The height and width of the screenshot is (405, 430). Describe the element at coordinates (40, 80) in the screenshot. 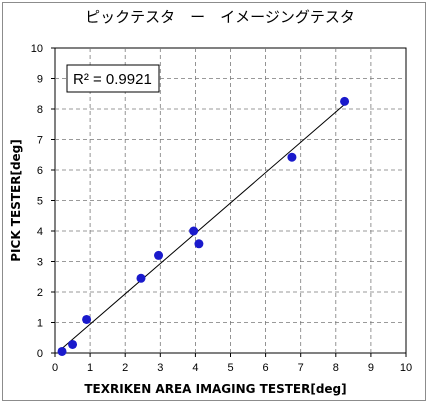

I see `y-tick-label: 9` at that location.